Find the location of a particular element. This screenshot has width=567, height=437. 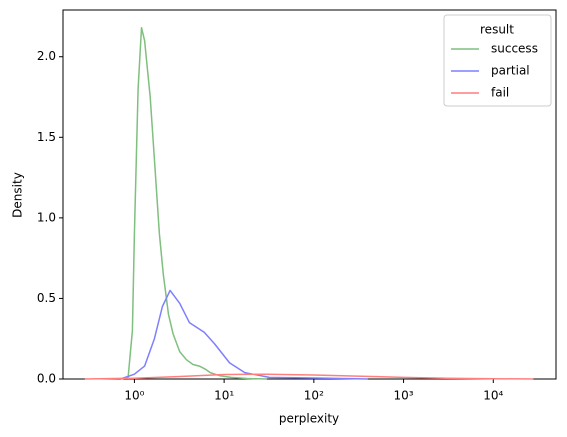

y-tick-label: 1.0 is located at coordinates (46, 217).